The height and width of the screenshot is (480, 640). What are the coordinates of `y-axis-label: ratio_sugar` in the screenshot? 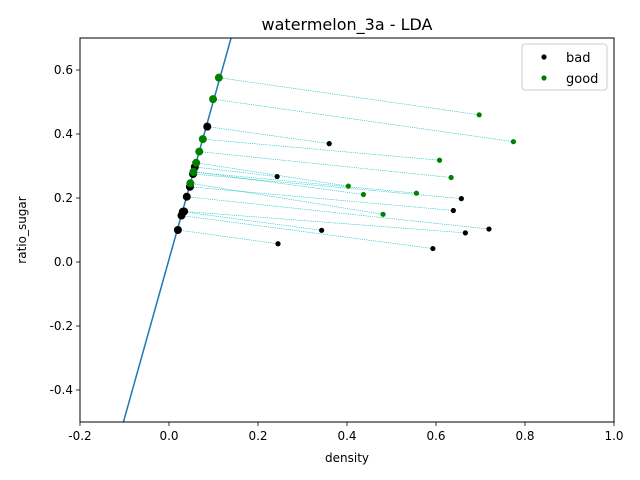 It's located at (22, 229).